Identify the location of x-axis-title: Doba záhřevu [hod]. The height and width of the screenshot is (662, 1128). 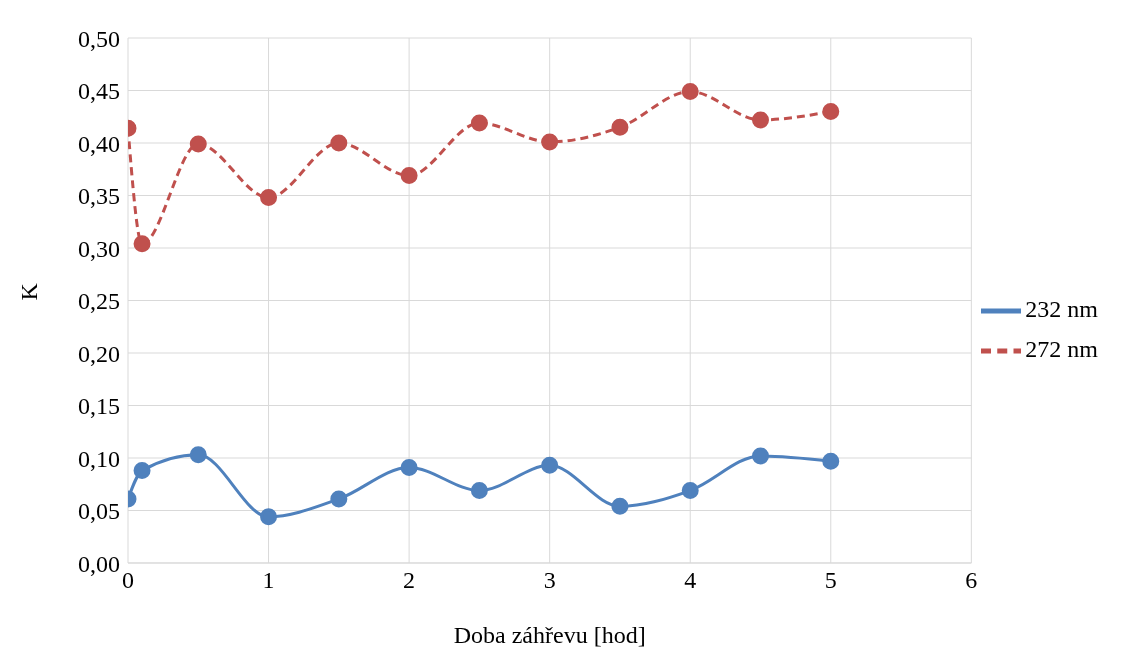
(549, 635).